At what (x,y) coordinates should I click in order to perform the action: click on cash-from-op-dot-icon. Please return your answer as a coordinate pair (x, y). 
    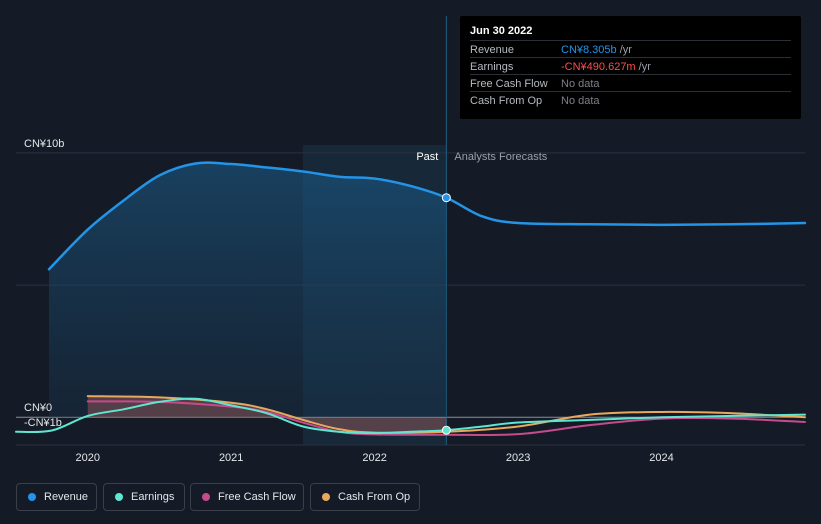
    Looking at the image, I should click on (326, 497).